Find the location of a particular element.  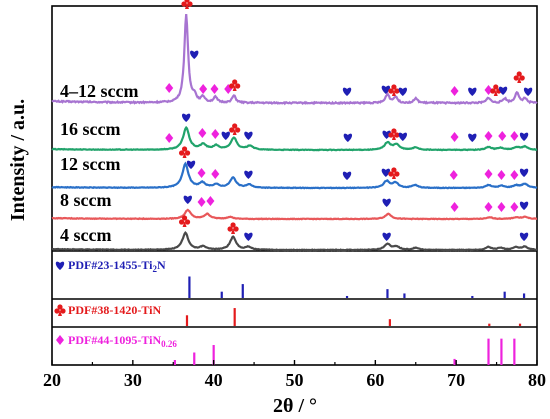

x-tick-label-20: 20 is located at coordinates (52, 380).